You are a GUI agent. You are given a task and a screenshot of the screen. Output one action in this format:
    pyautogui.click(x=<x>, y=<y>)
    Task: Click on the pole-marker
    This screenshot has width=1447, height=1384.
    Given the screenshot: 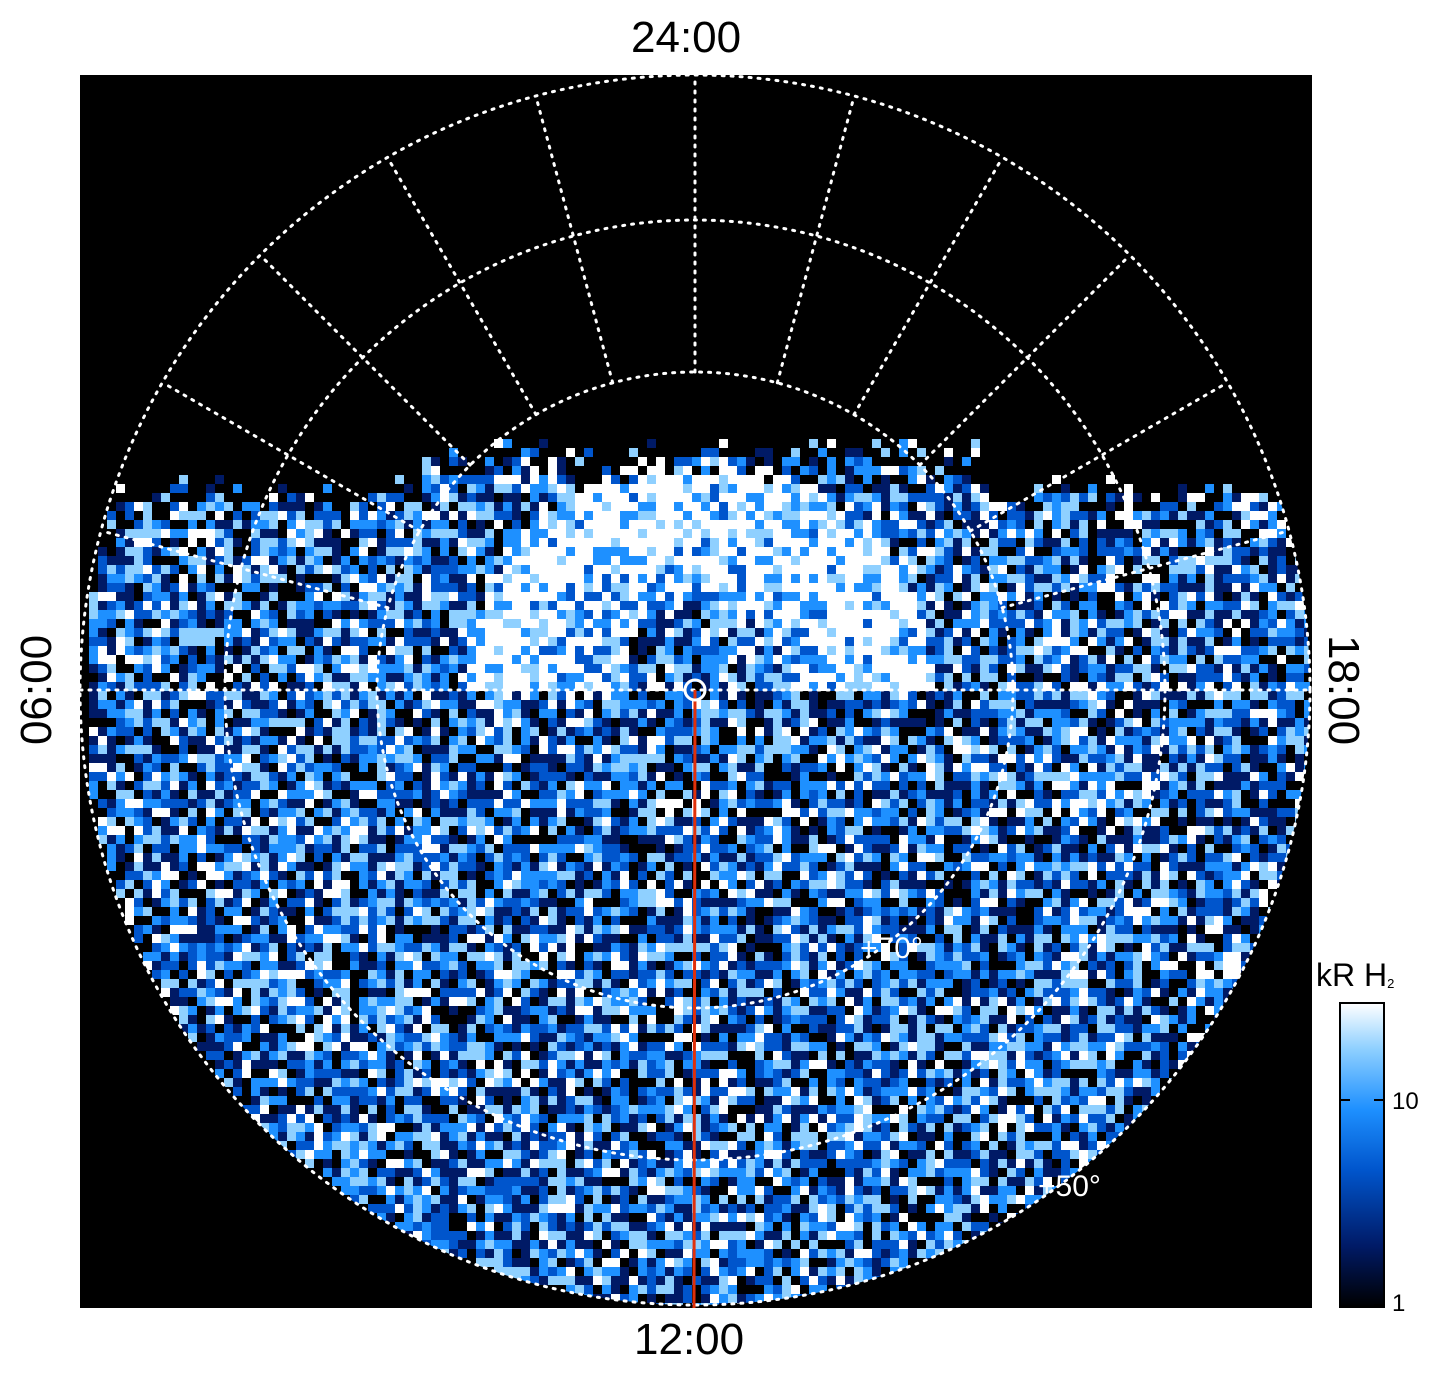 What is the action you would take?
    pyautogui.click(x=695, y=690)
    